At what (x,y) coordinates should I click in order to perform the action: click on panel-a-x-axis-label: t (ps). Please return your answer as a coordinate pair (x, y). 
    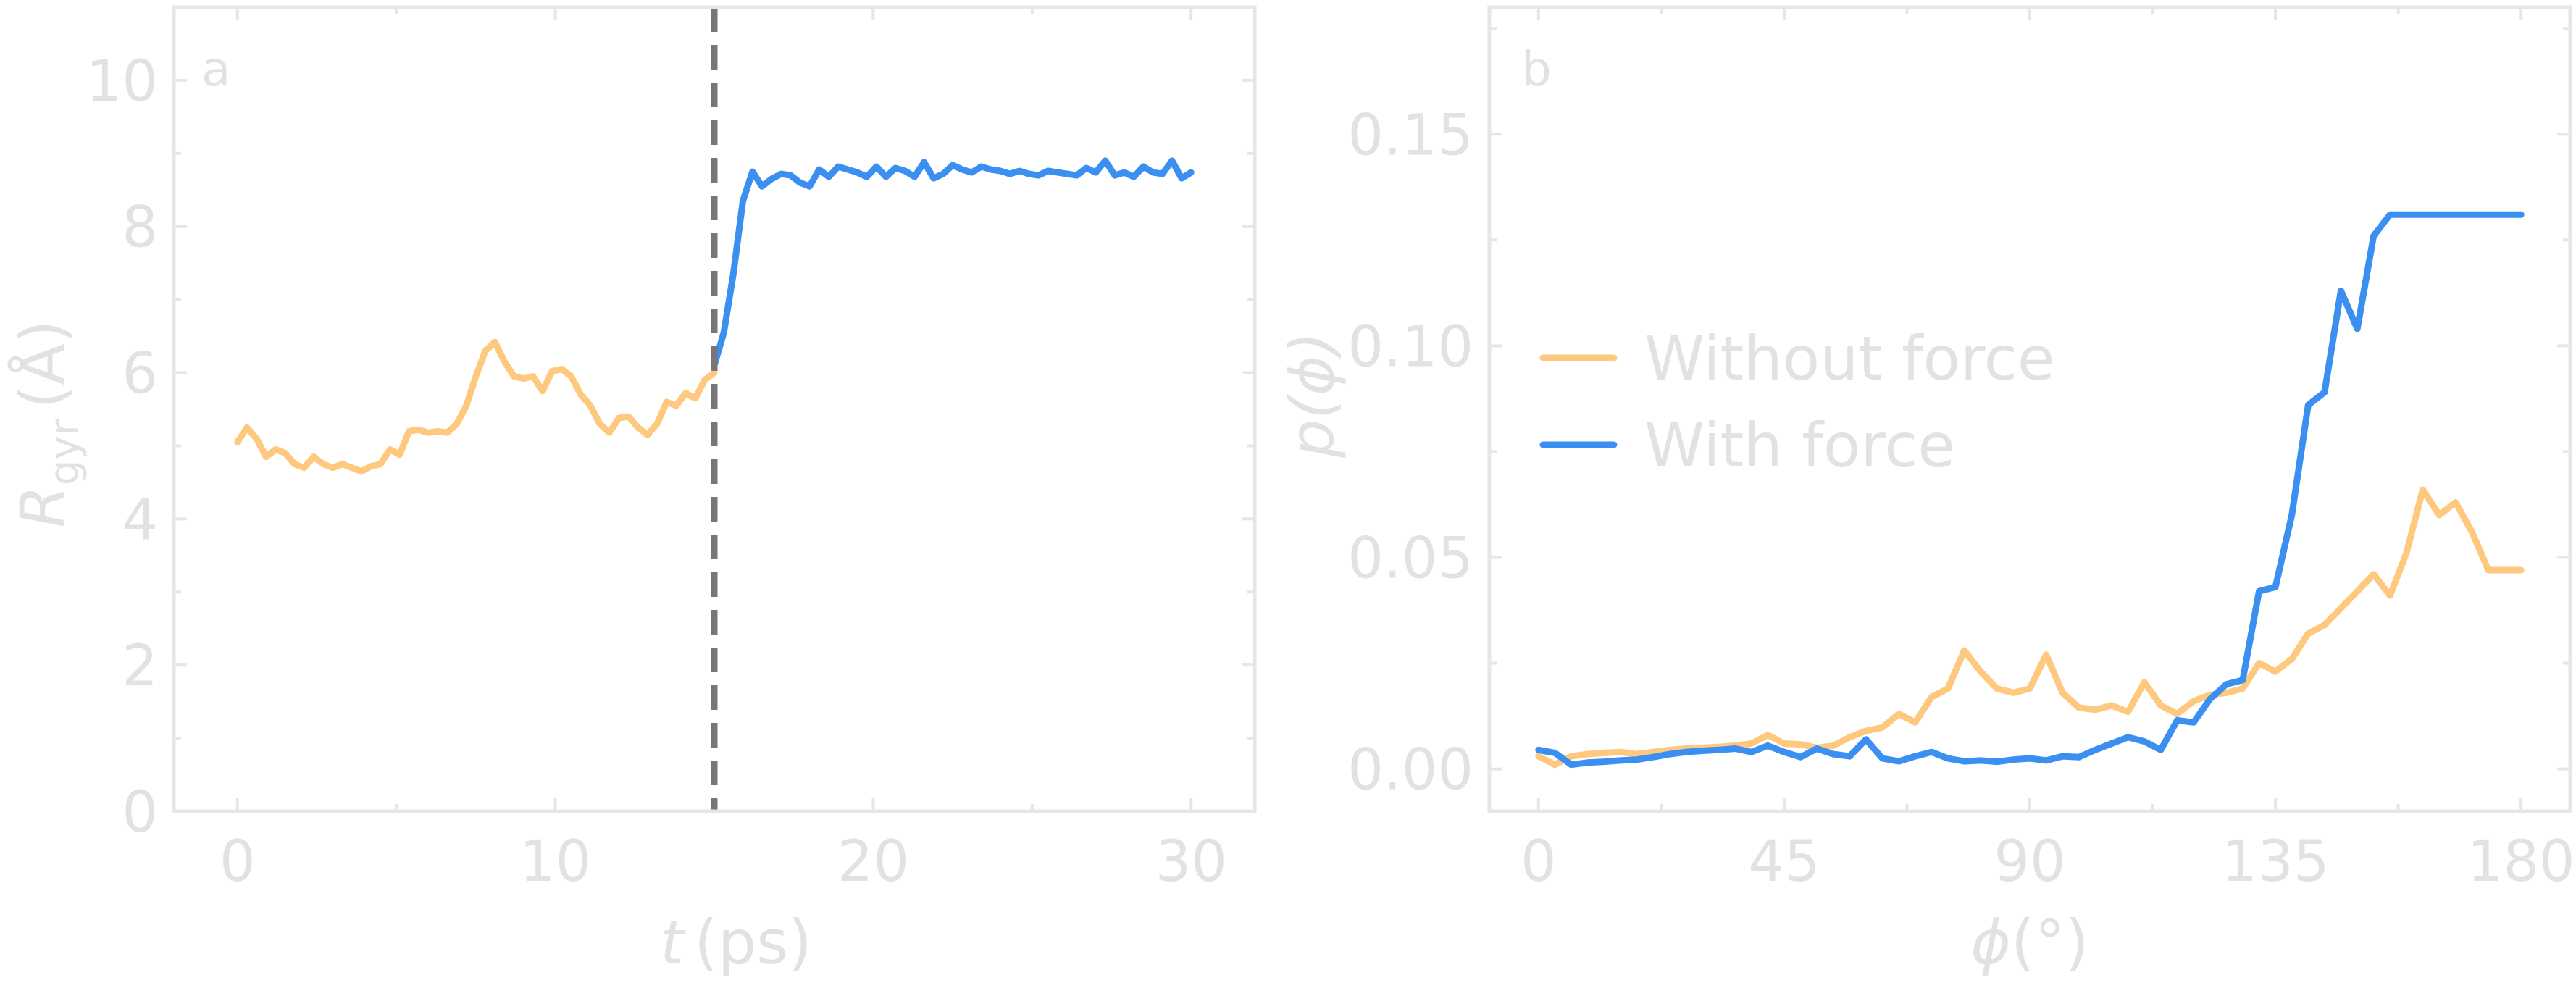
    Looking at the image, I should click on (736, 943).